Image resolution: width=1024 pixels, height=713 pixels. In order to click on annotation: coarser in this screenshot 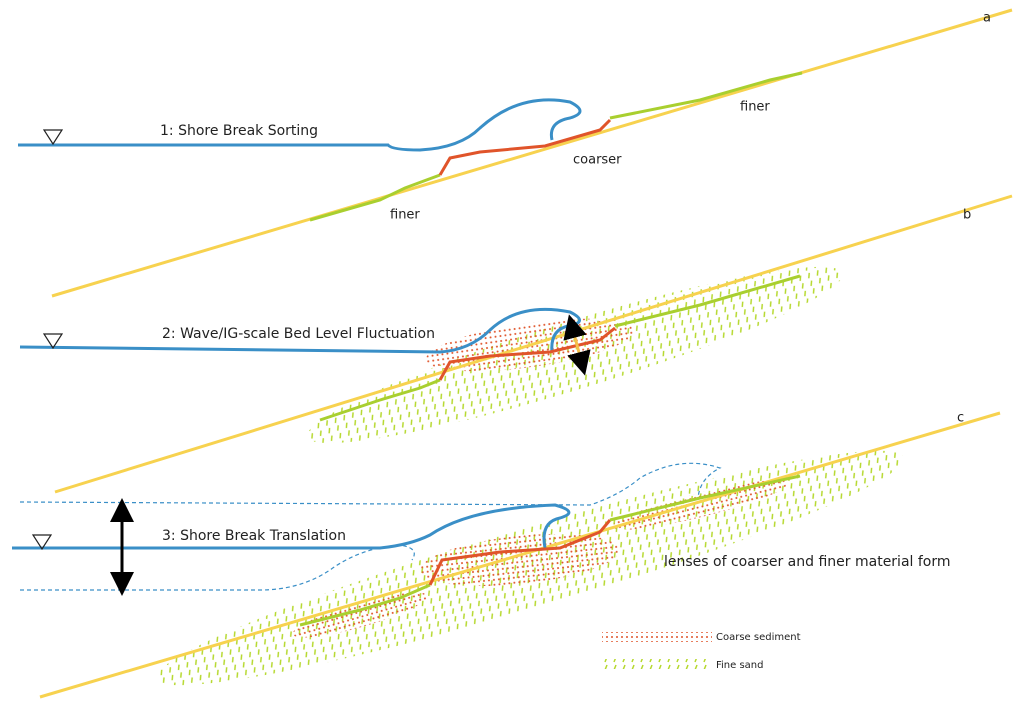, I will do `click(597, 160)`.